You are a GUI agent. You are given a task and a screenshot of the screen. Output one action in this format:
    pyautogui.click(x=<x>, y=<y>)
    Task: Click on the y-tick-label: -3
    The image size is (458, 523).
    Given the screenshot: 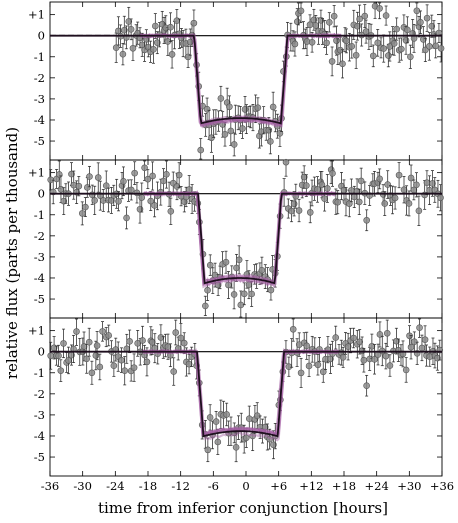 What is the action you would take?
    pyautogui.click(x=39, y=257)
    